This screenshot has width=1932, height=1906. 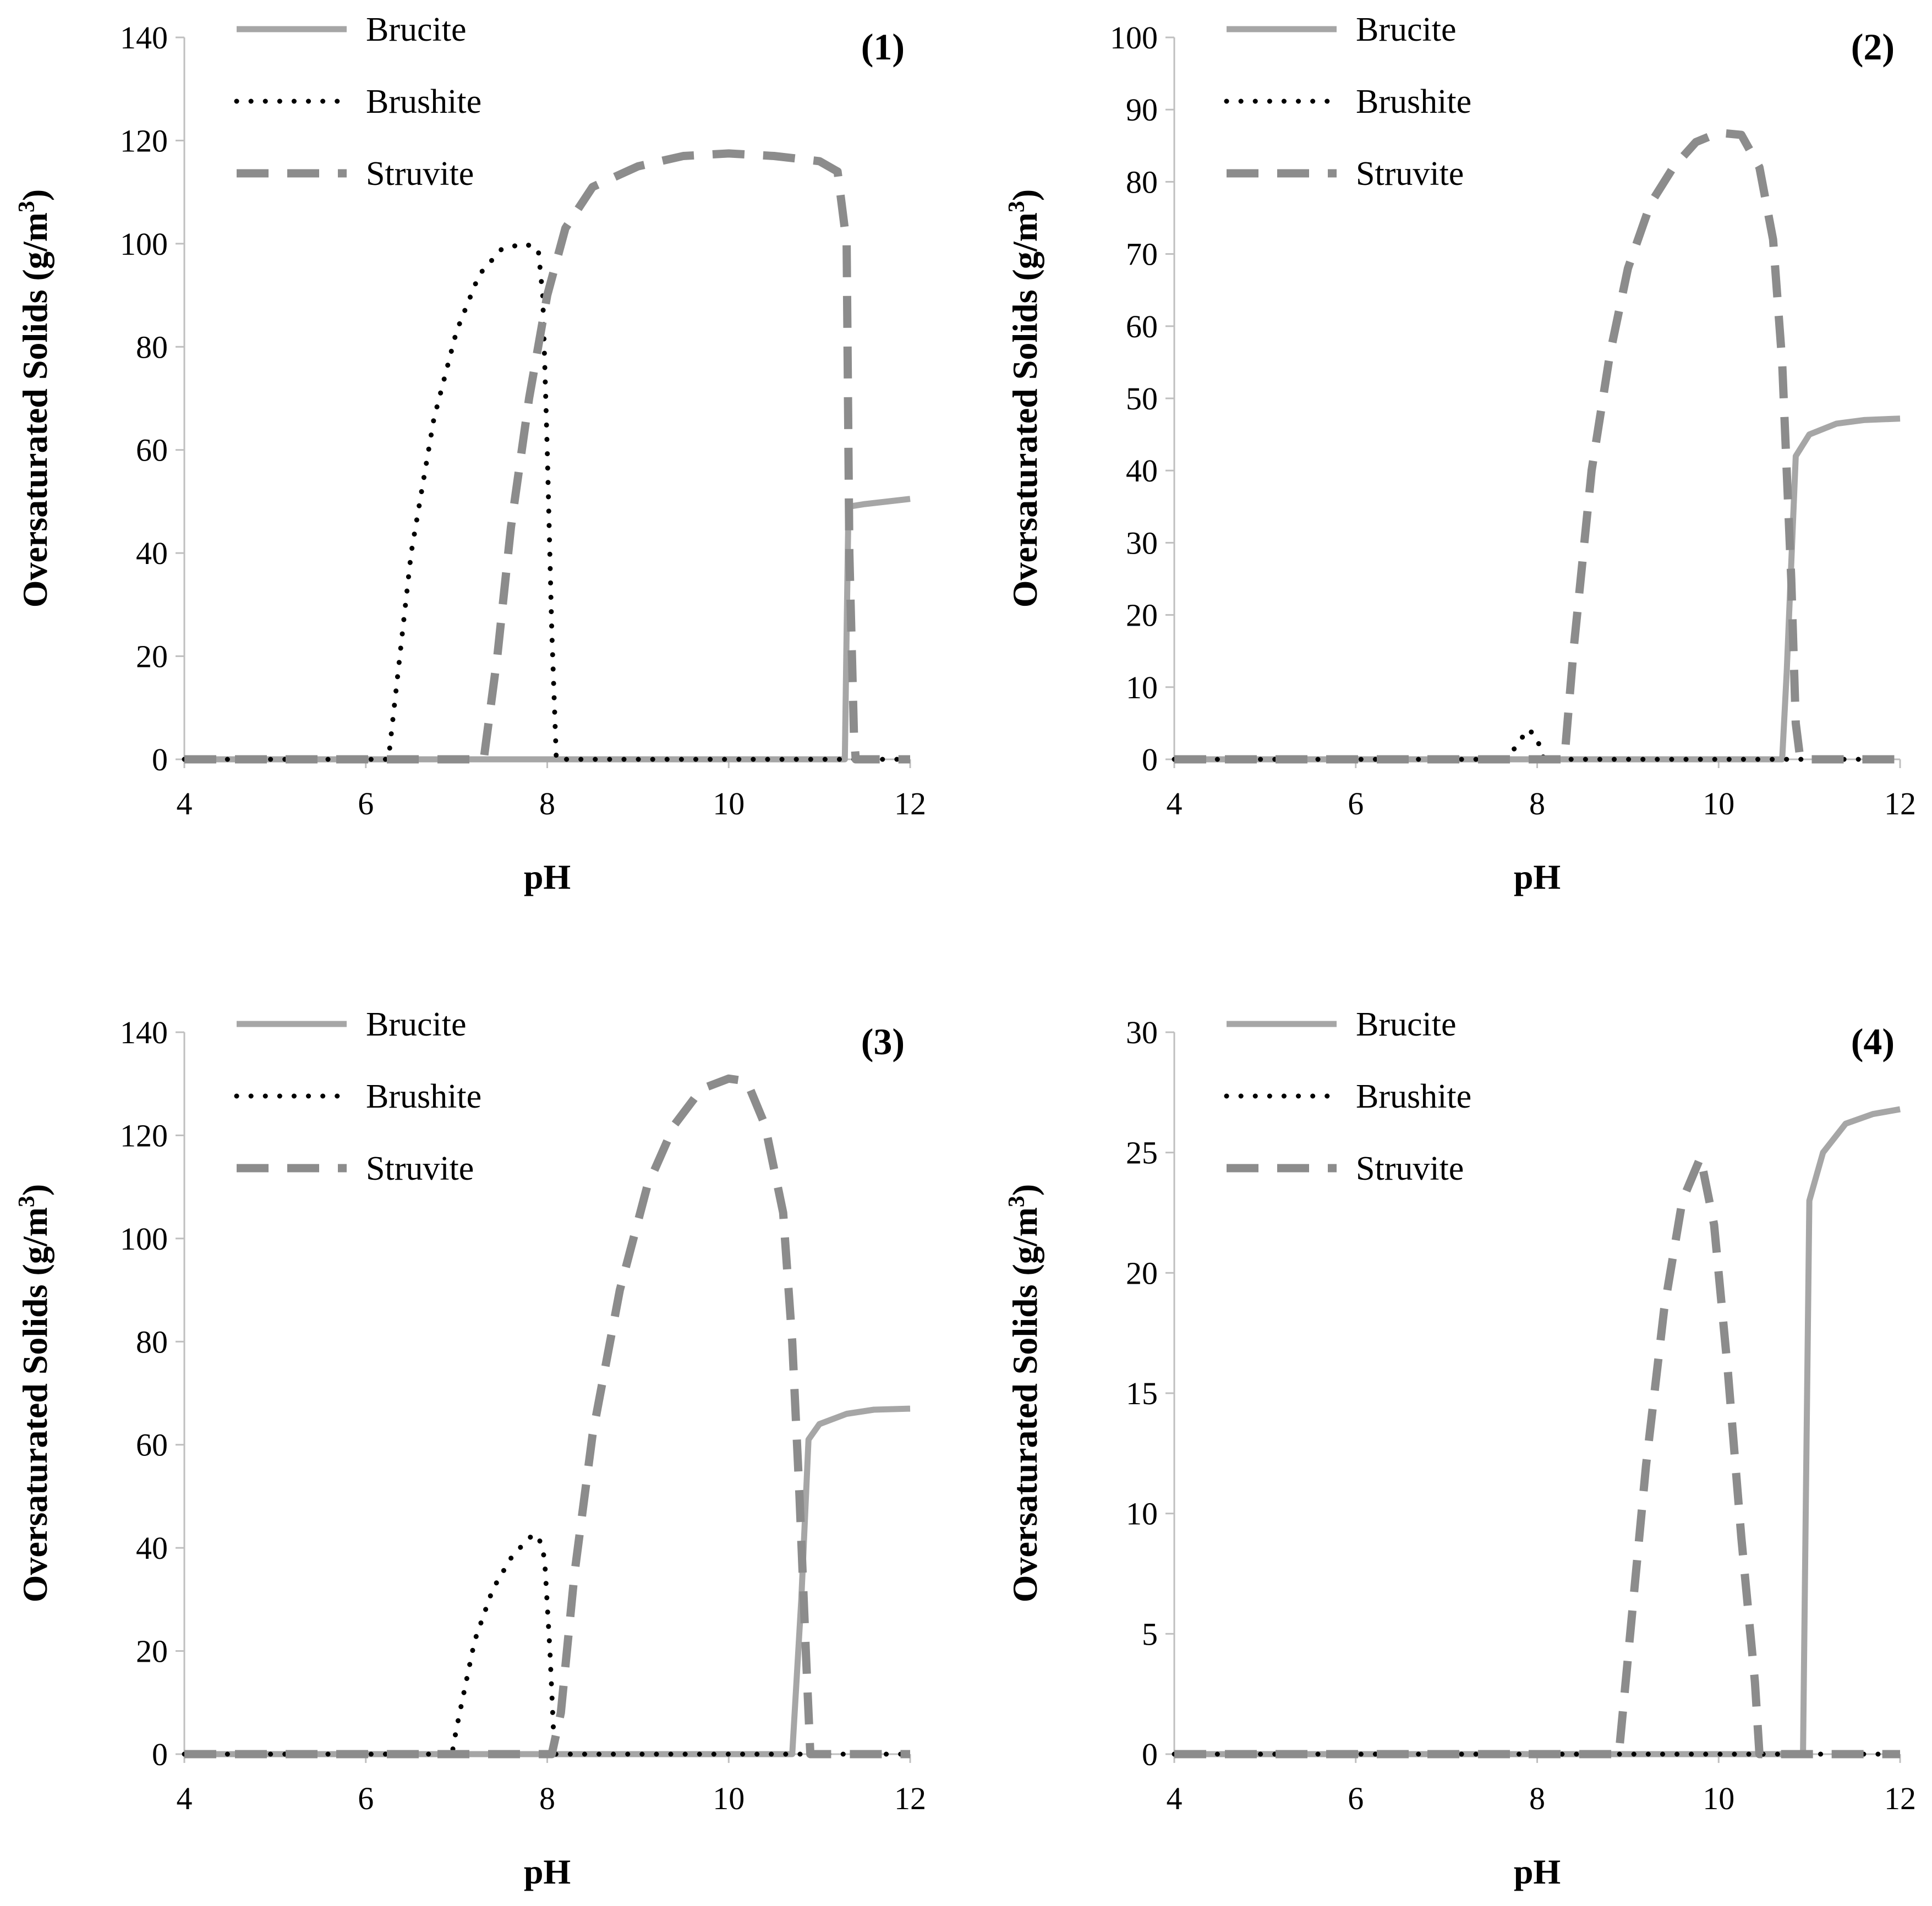 What do you see at coordinates (1873, 47) in the screenshot?
I see `panel-label: (2)` at bounding box center [1873, 47].